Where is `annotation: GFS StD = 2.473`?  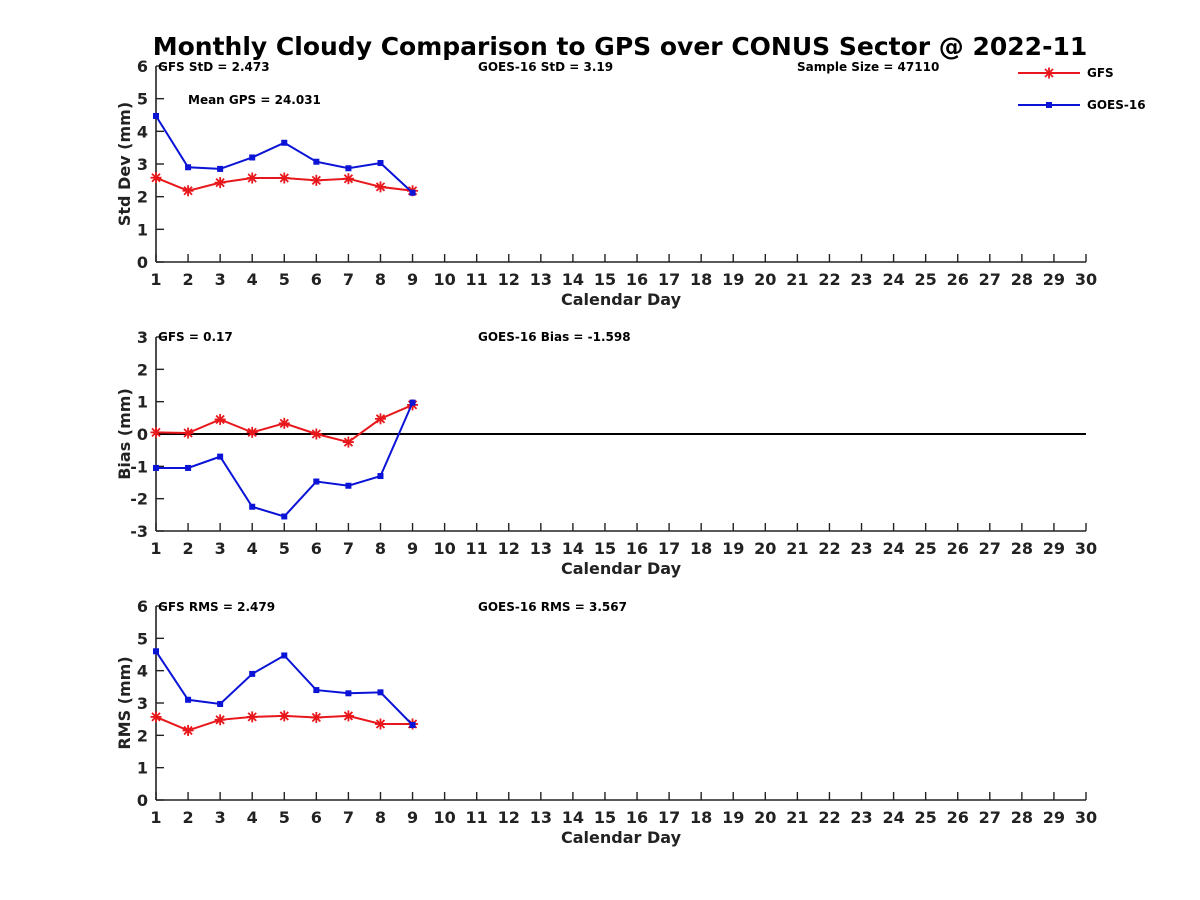 annotation: GFS StD = 2.473 is located at coordinates (214, 67).